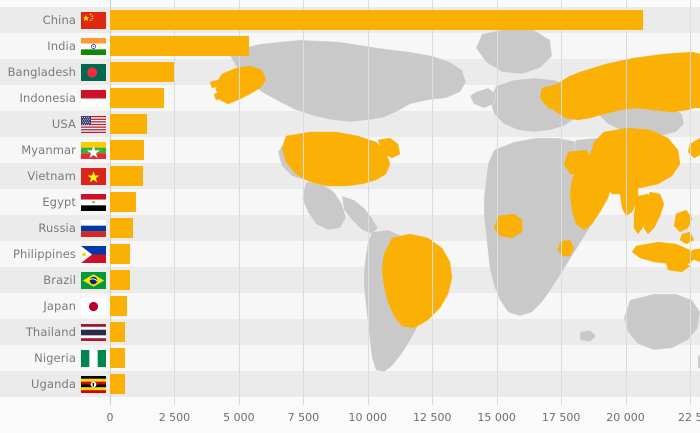 This screenshot has width=700, height=433. What do you see at coordinates (239, 417) in the screenshot?
I see `x-axis-tick-label: 5 000` at bounding box center [239, 417].